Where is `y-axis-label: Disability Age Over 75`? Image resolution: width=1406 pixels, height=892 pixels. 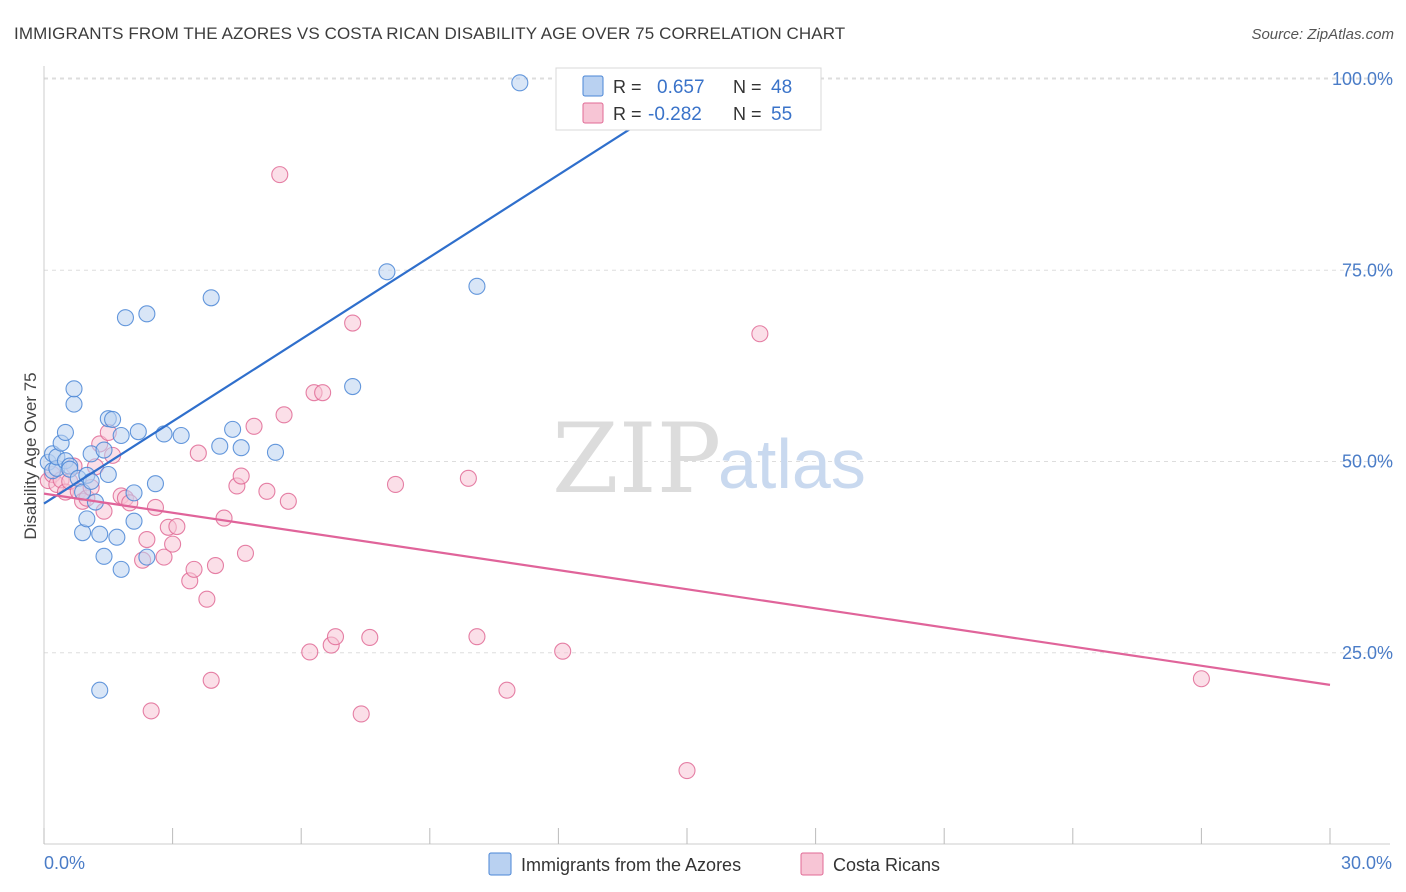 y-axis-label: Disability Age Over 75 is located at coordinates (30, 455).